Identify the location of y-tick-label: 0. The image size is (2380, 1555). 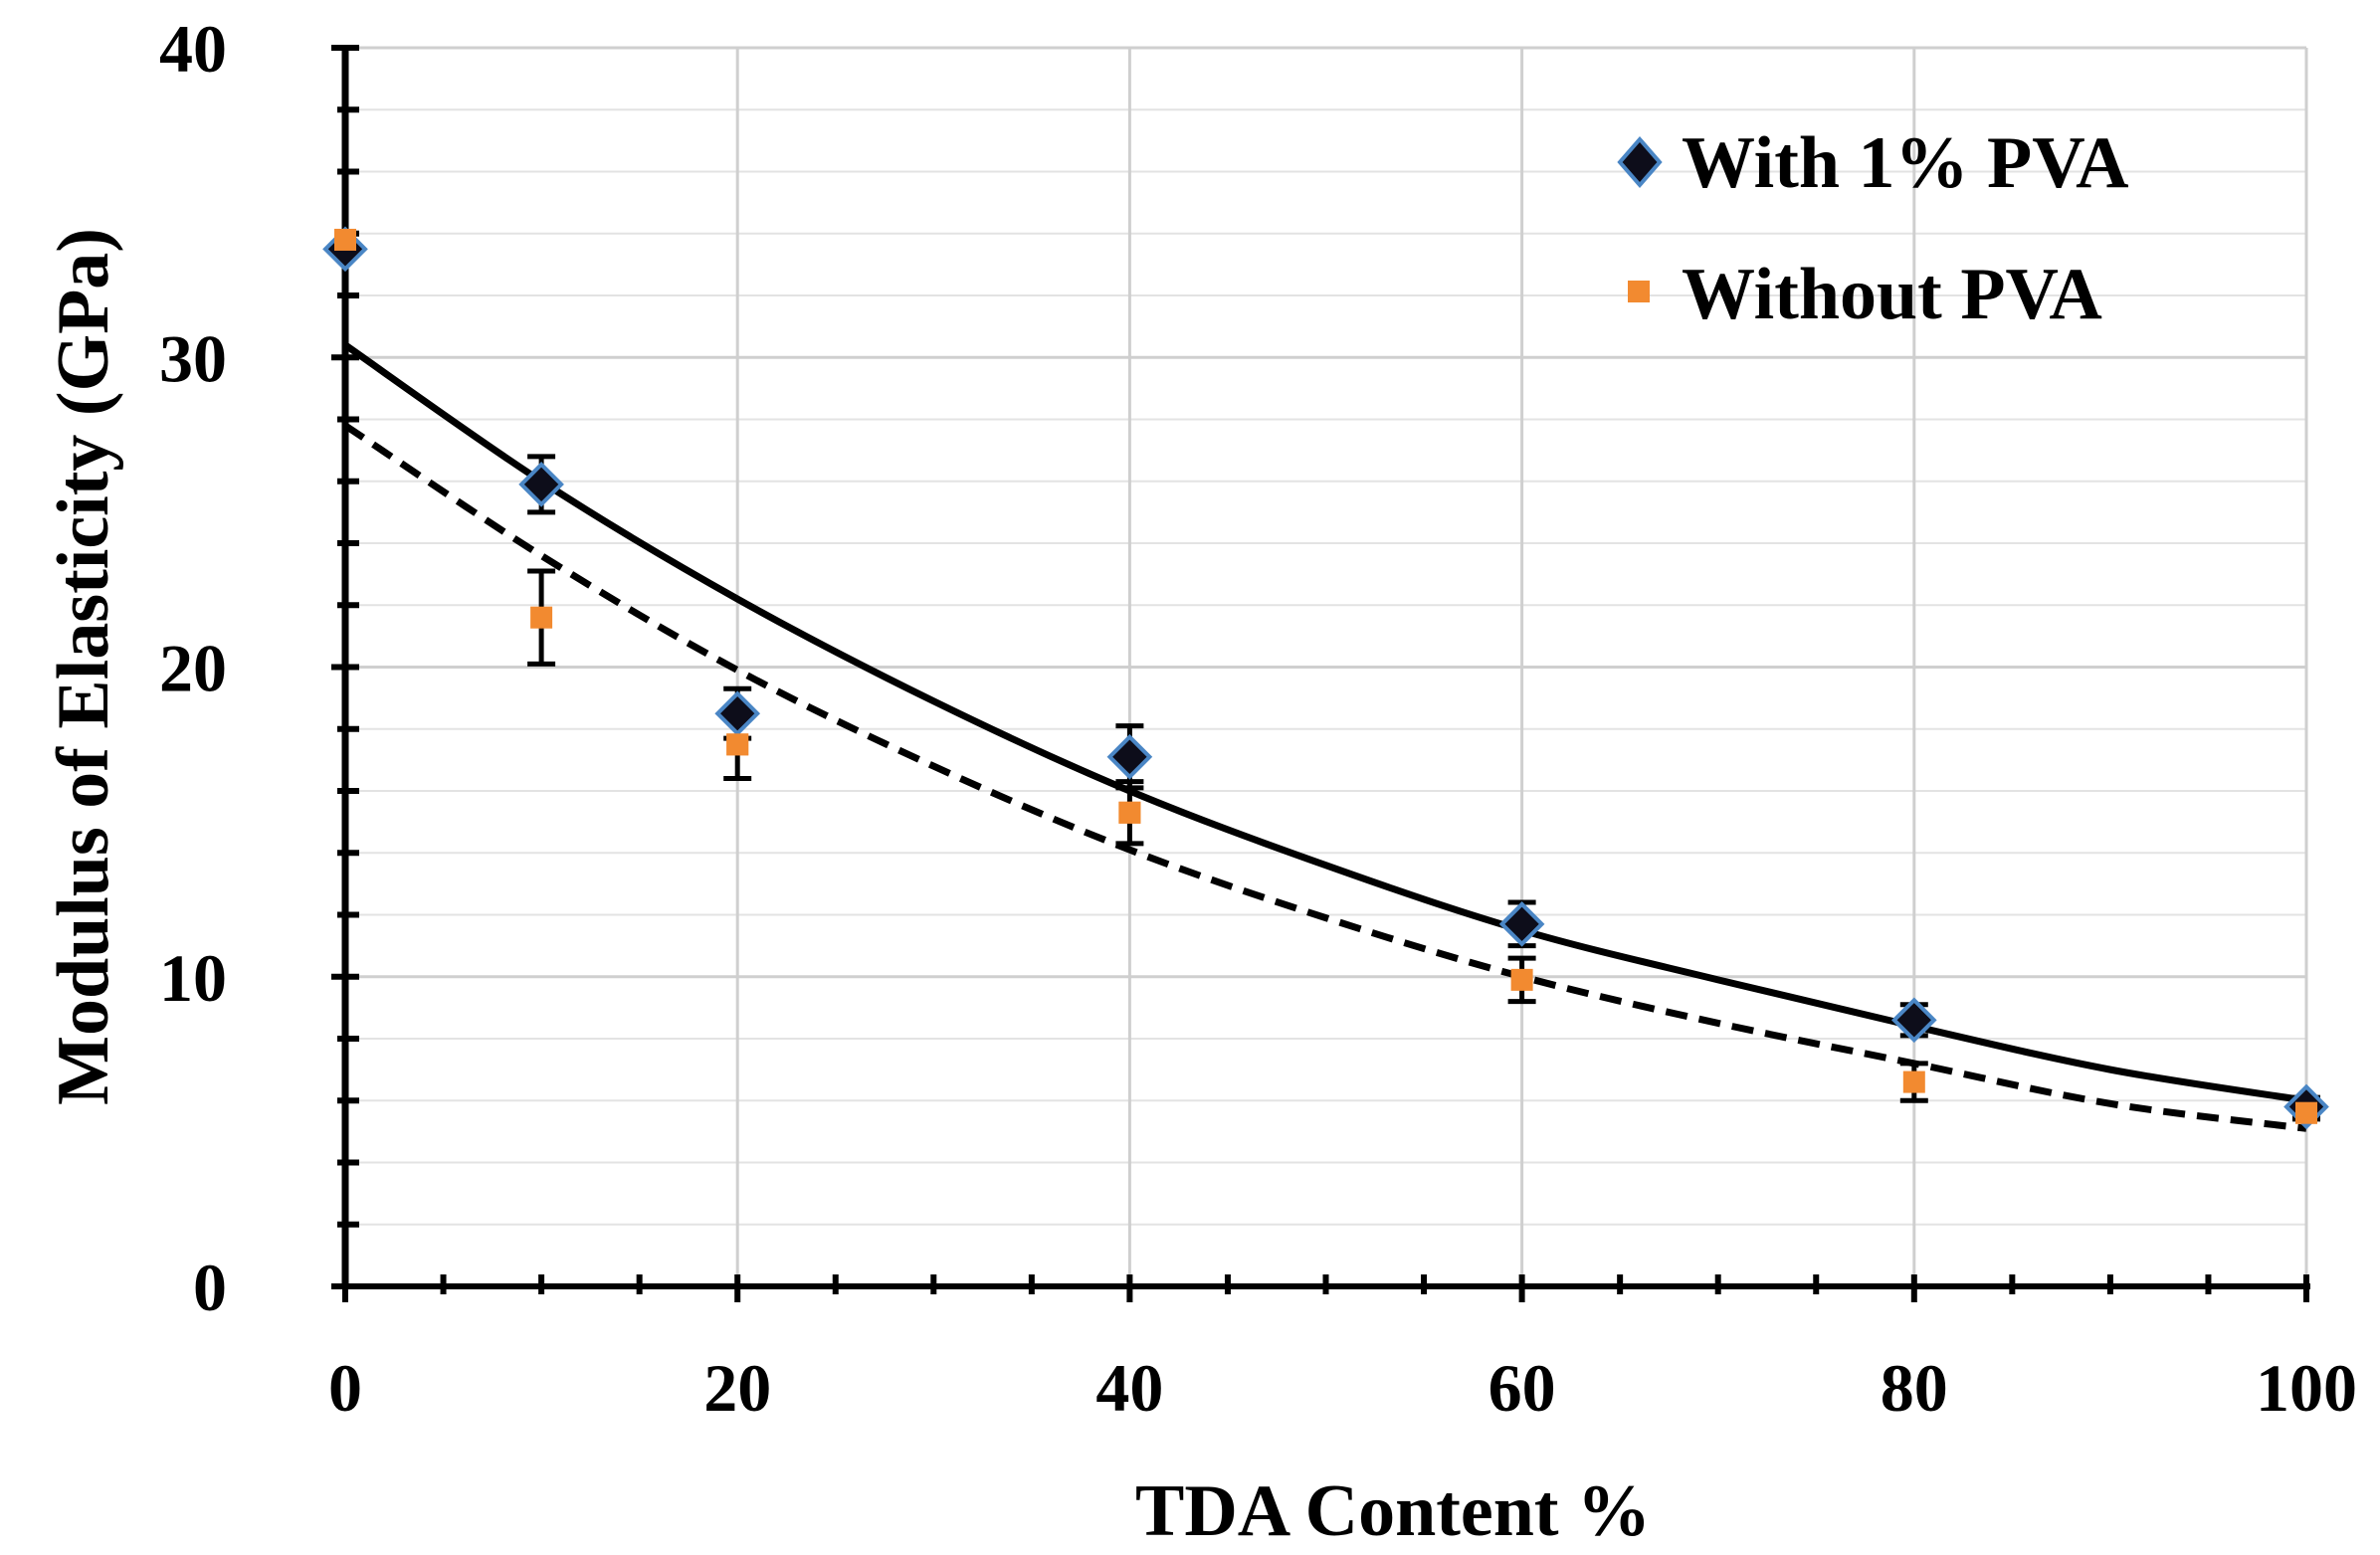
(210, 1287).